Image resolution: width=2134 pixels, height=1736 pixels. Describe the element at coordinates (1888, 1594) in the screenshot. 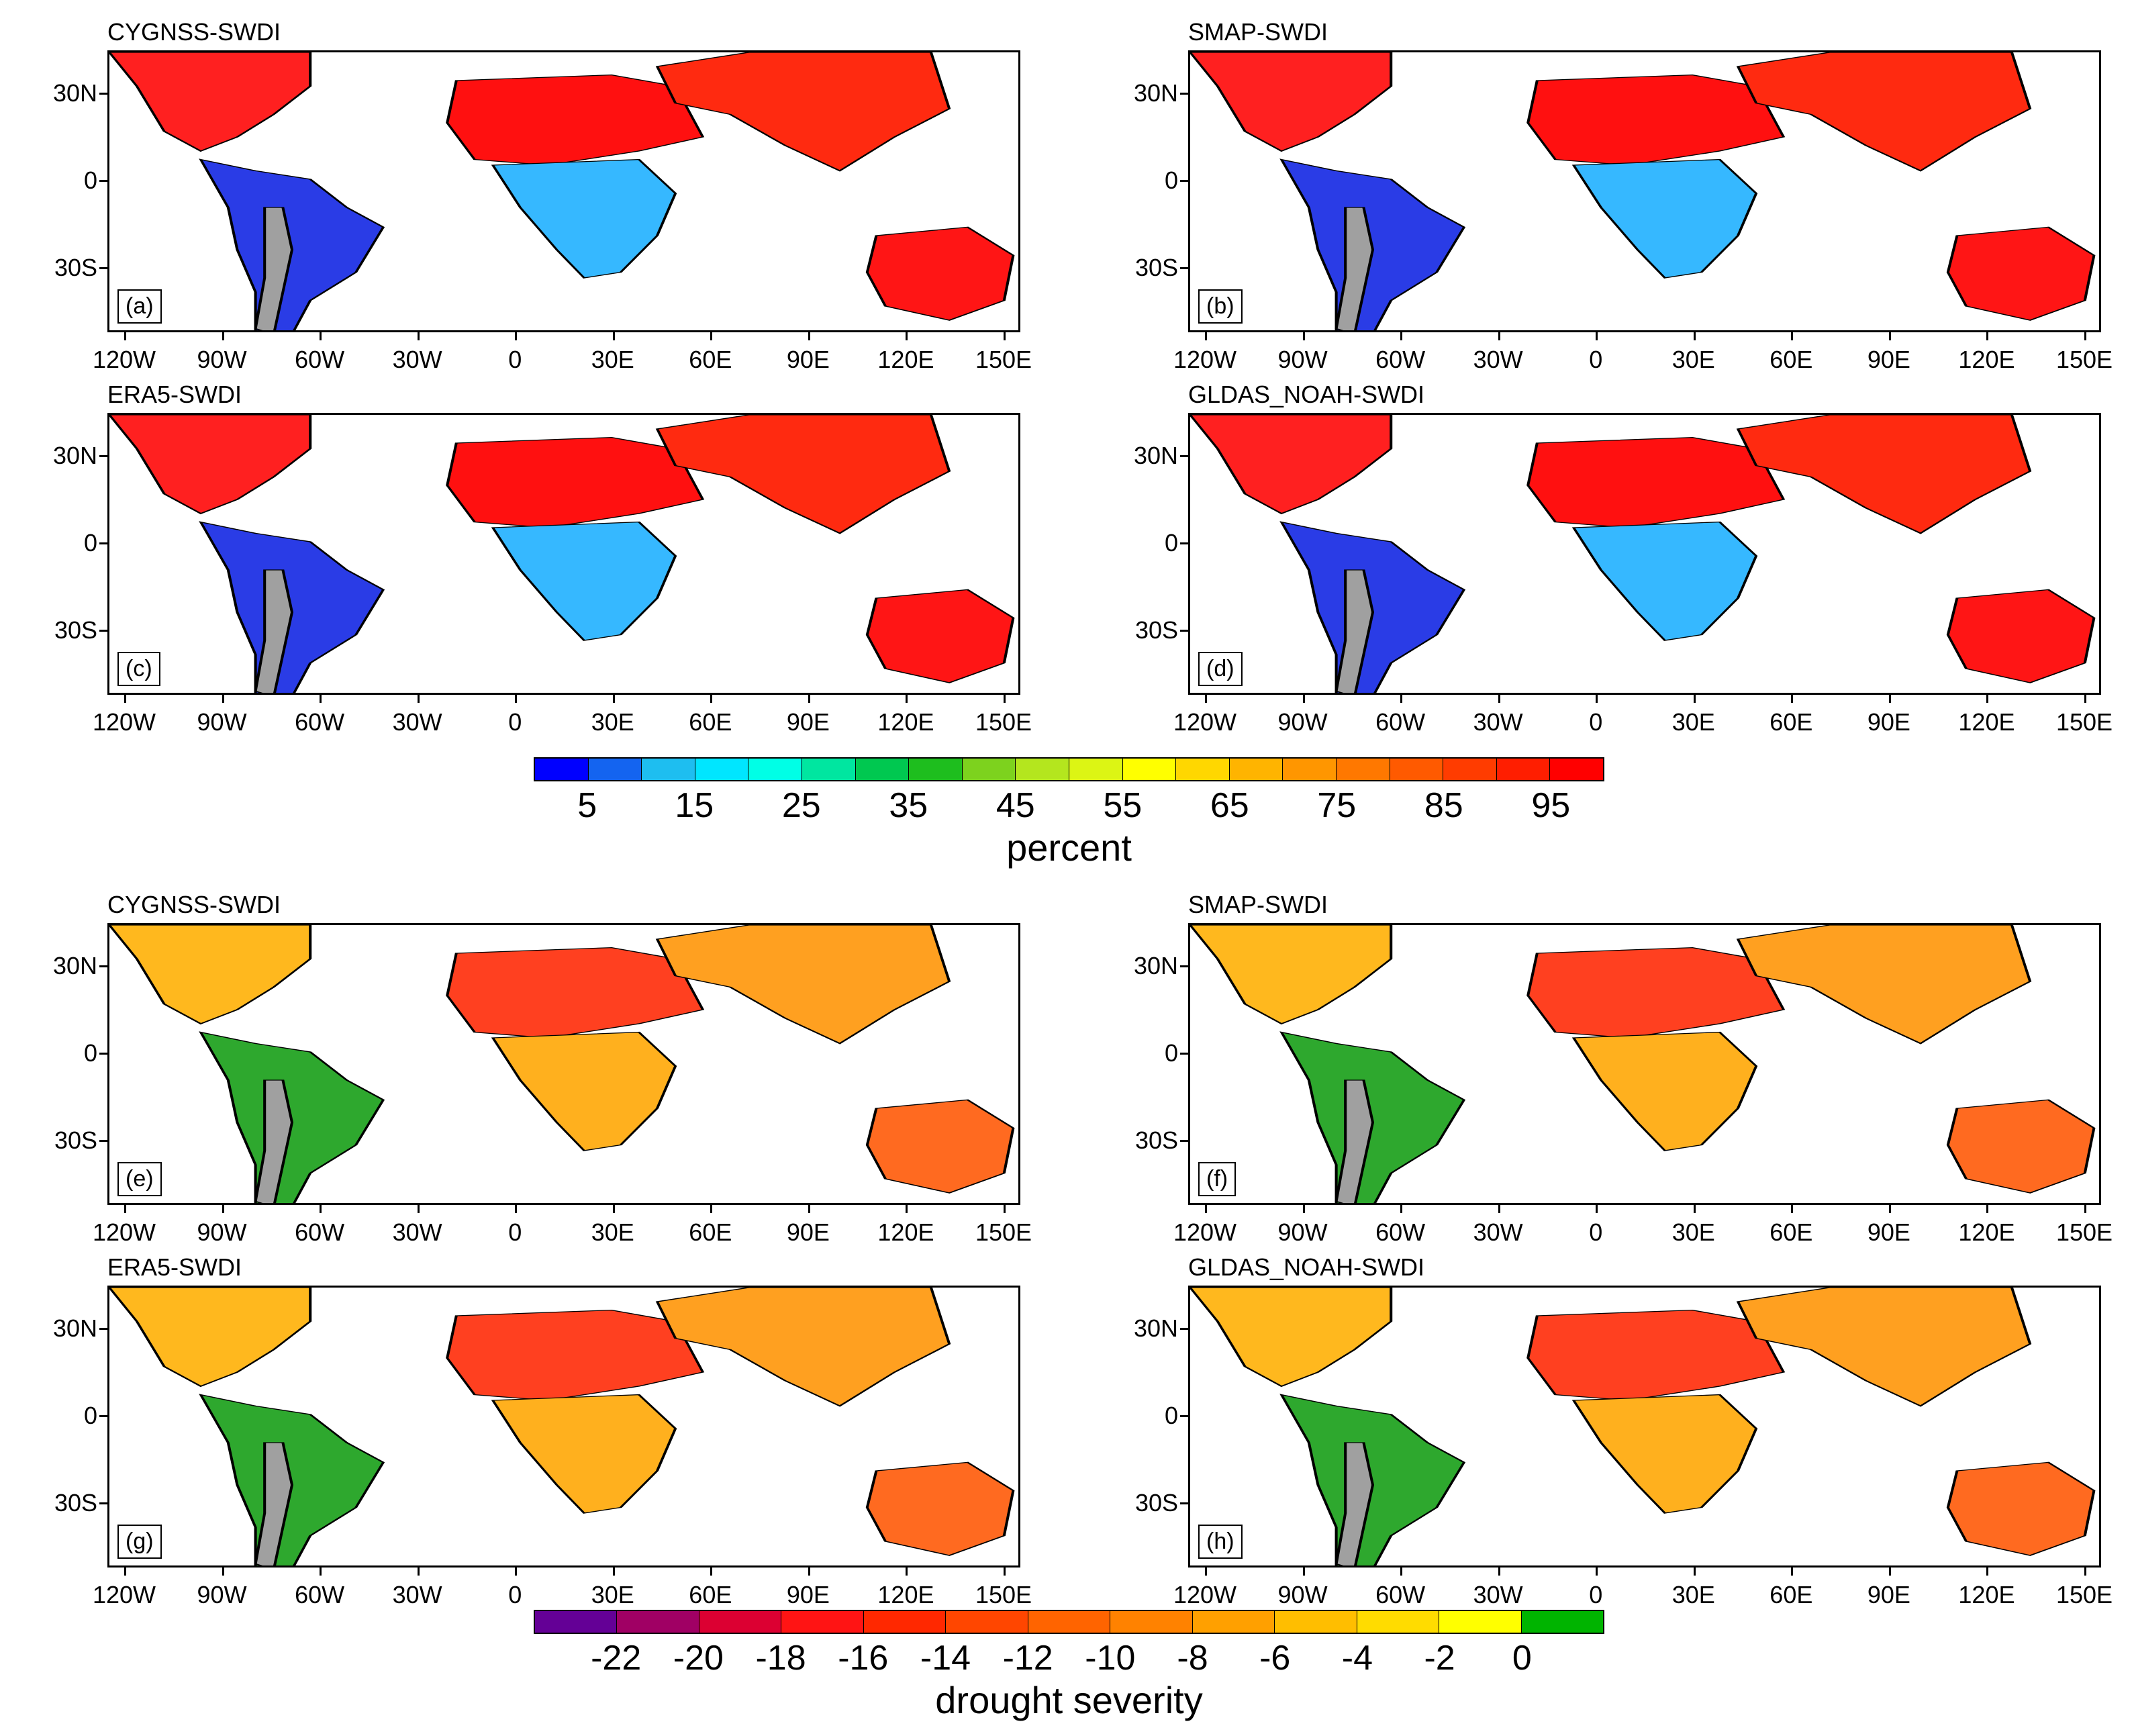

I see `x-tick-label: 90E` at that location.